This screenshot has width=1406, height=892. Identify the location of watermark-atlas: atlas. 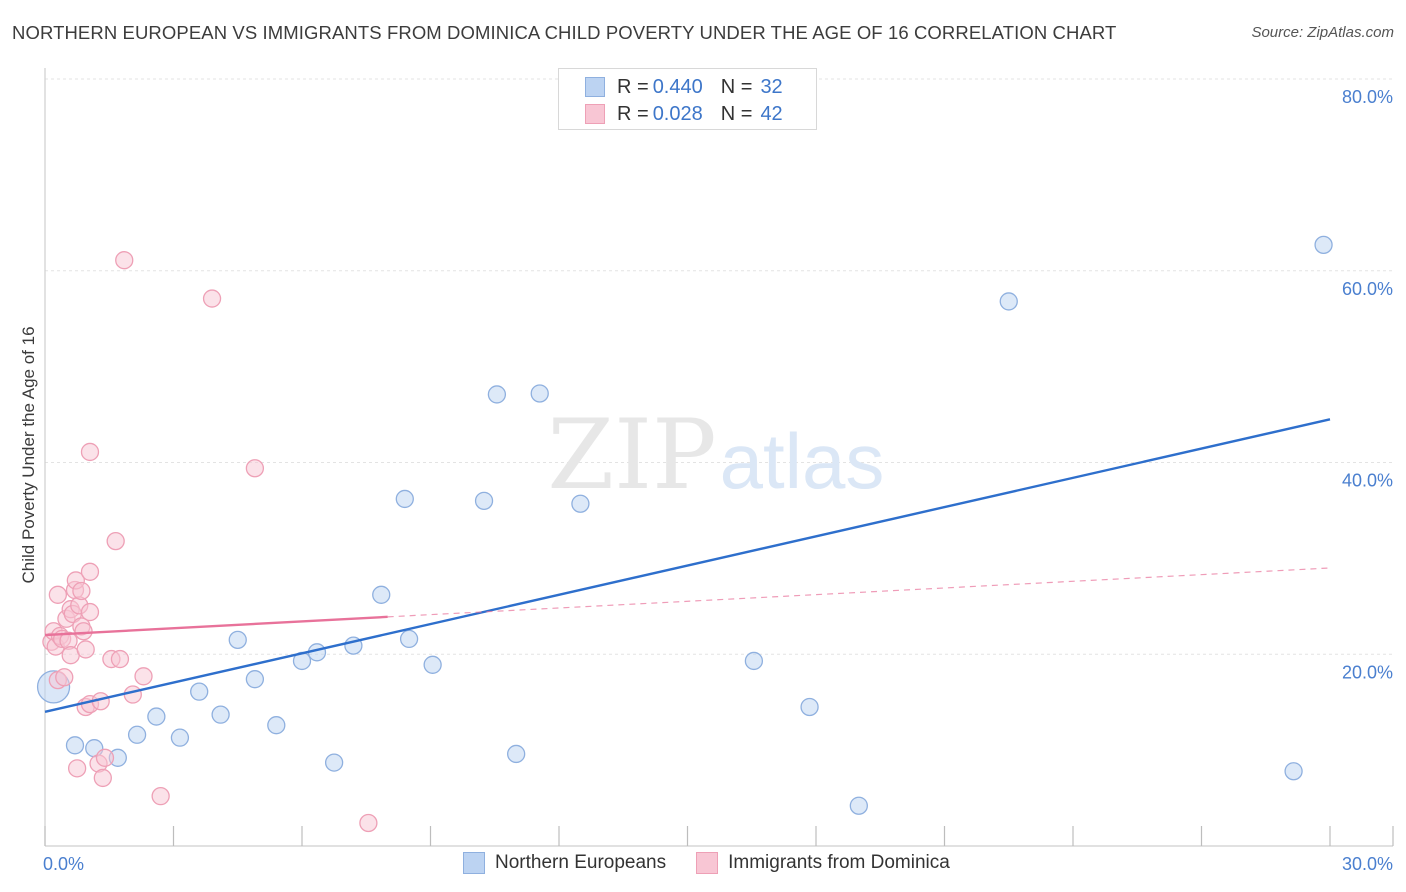
(802, 461).